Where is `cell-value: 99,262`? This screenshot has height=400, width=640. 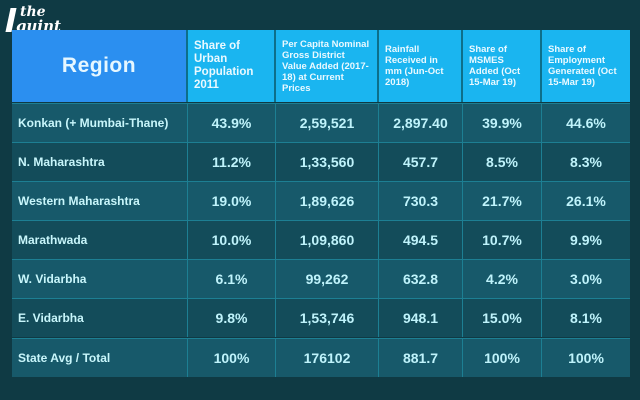 cell-value: 99,262 is located at coordinates (327, 279).